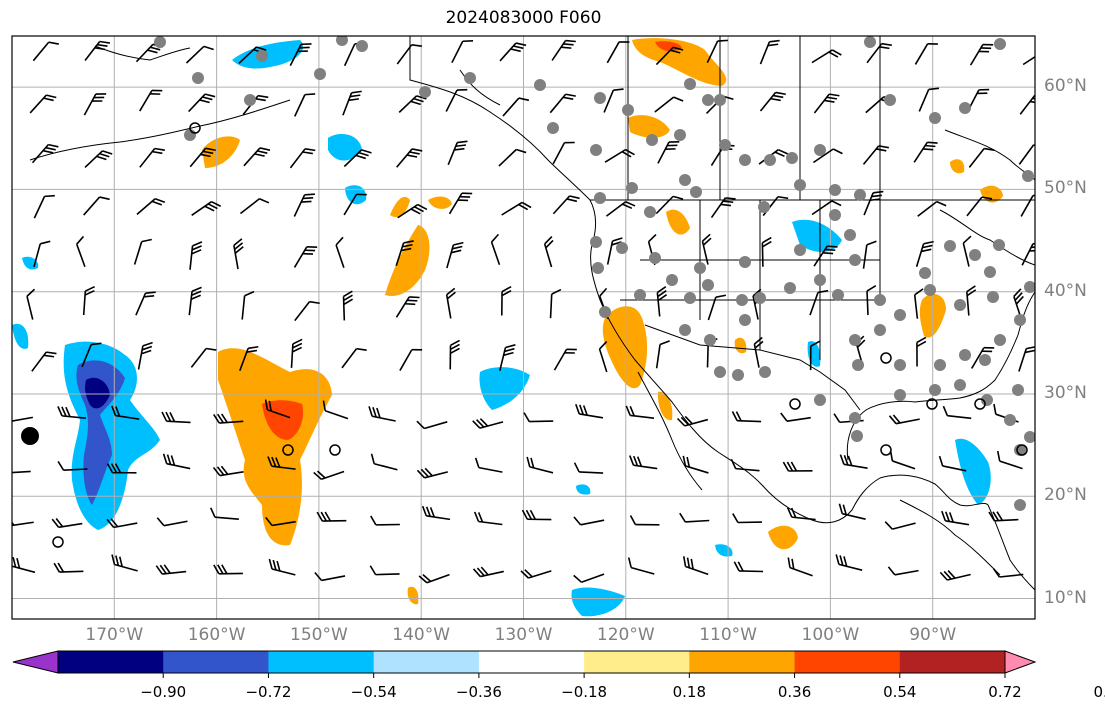  Describe the element at coordinates (900, 692) in the screenshot. I see `colorbar-tick-label: 0.54` at that location.